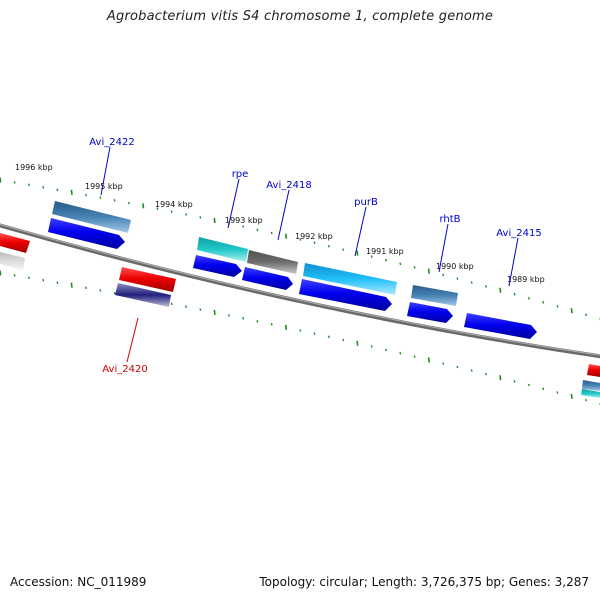  Describe the element at coordinates (174, 204) in the screenshot. I see `kbp-label: 1994 kbp` at that location.